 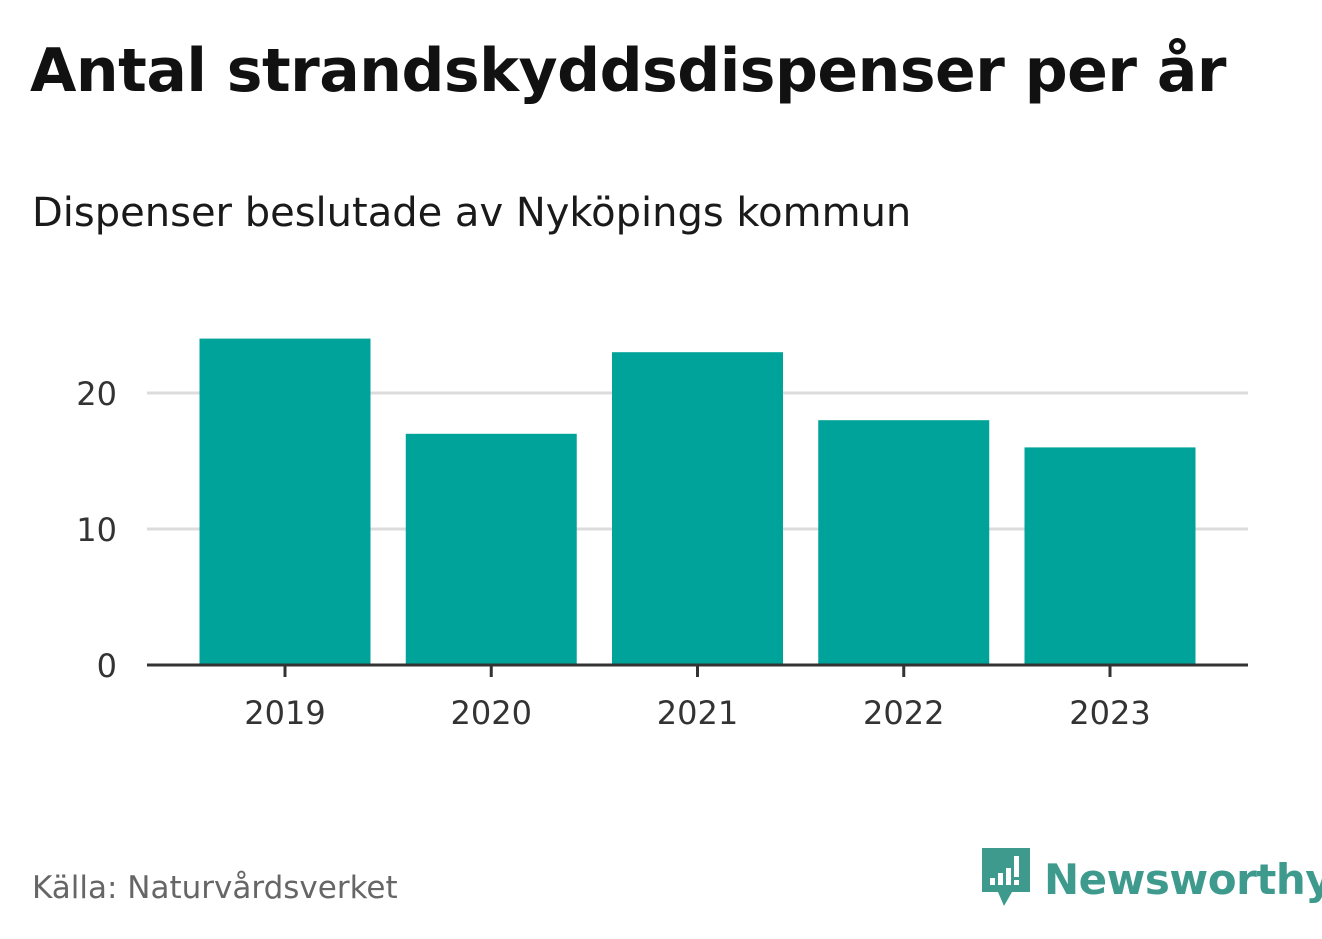 I want to click on y-axis-ticks: 0 10 20, so click(x=96, y=530).